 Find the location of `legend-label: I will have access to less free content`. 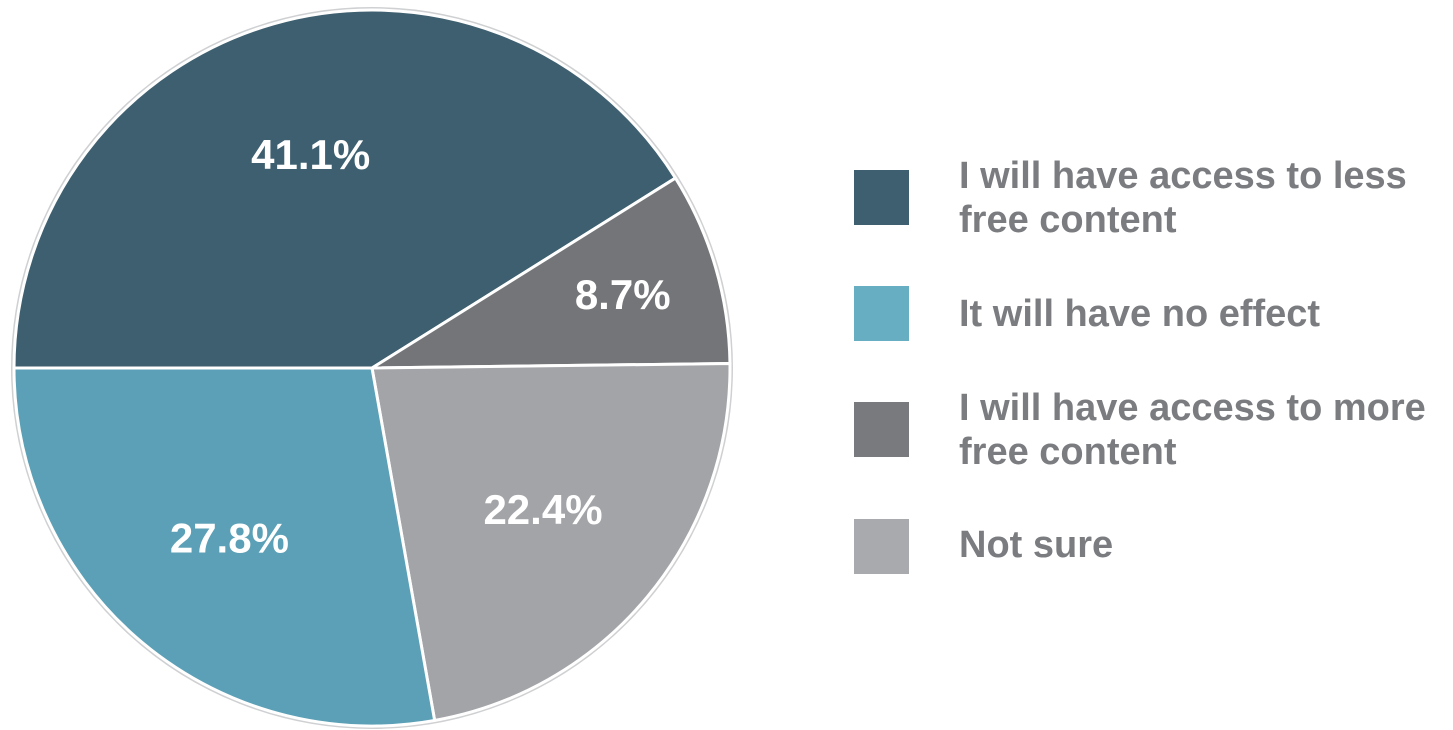

legend-label: I will have access to less free content is located at coordinates (1183, 198).